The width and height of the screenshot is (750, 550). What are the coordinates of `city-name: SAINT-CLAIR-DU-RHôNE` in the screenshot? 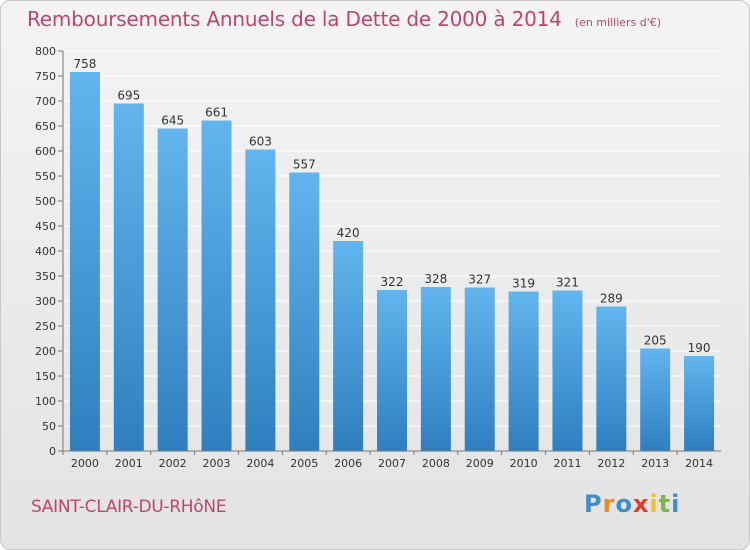 It's located at (129, 507).